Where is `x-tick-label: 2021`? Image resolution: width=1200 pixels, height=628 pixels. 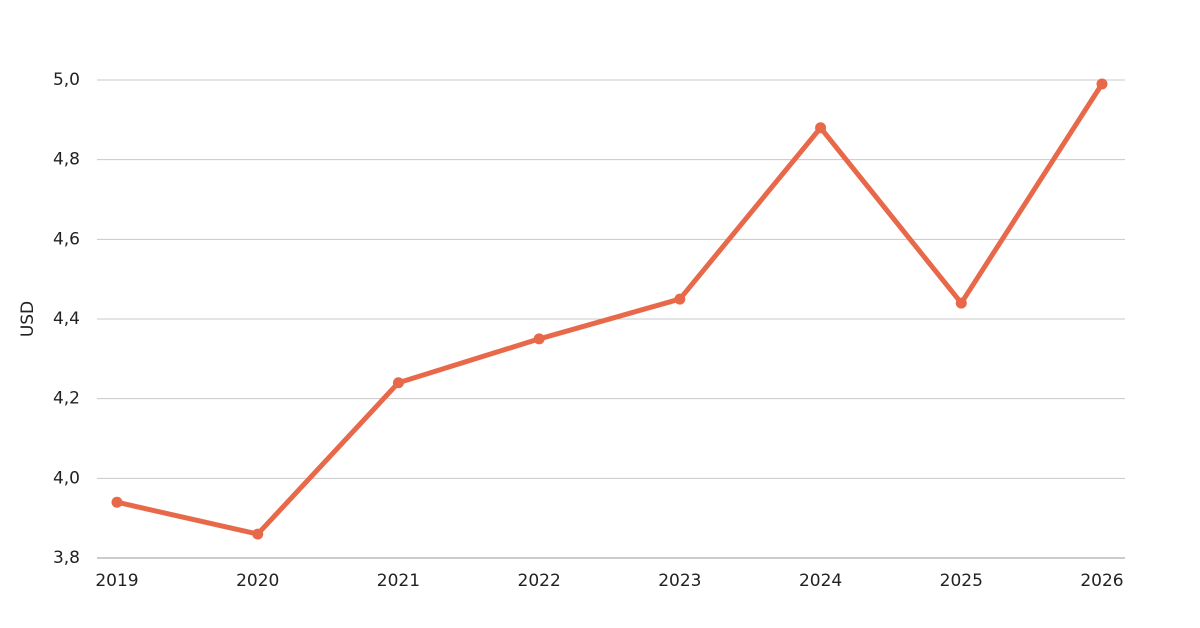
x-tick-label: 2021 is located at coordinates (398, 581).